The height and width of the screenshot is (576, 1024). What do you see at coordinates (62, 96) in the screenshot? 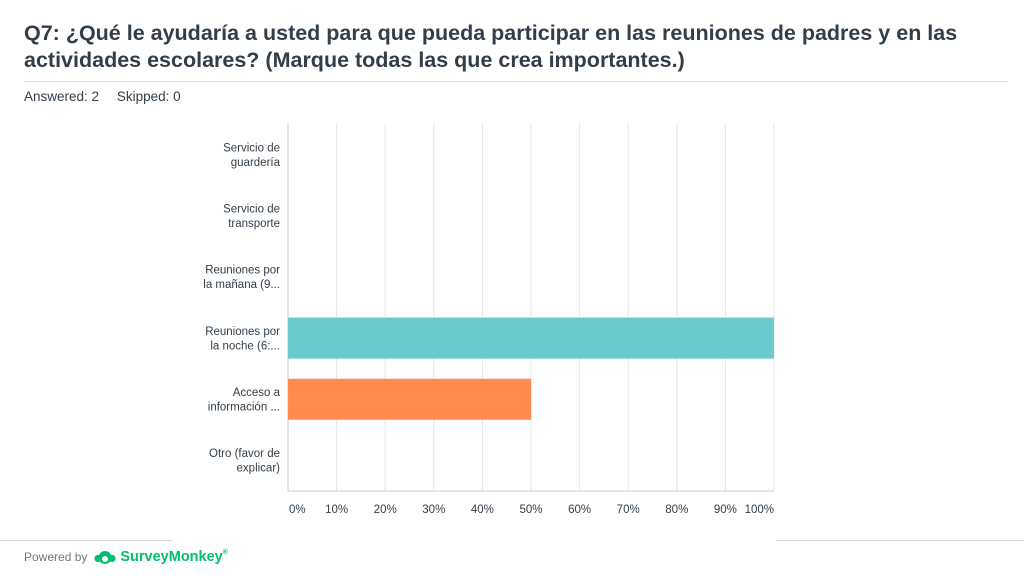
I see `answered-count: Answered: 2` at bounding box center [62, 96].